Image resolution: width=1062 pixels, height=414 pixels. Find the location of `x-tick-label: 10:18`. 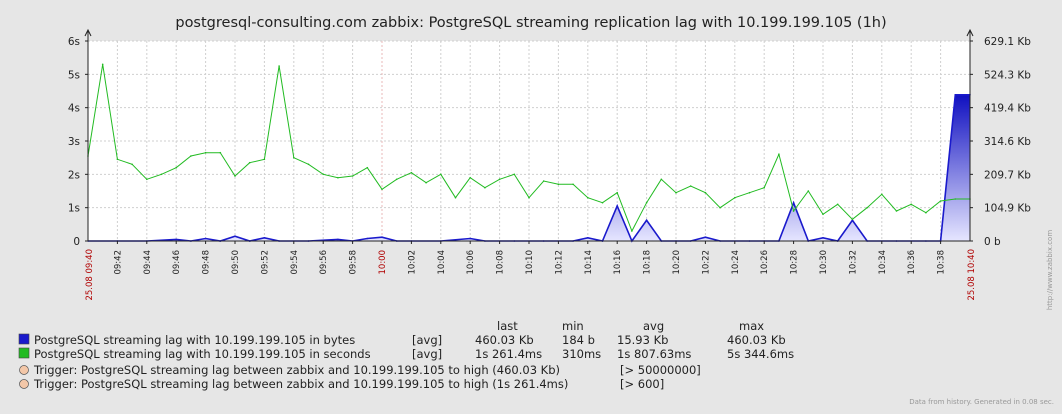

x-tick-label: 10:18 is located at coordinates (648, 262).